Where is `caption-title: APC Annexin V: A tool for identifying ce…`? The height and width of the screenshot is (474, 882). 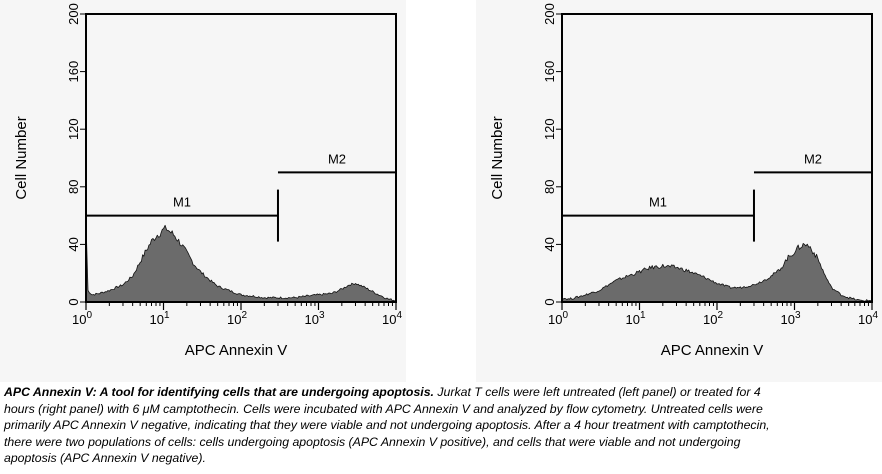
caption-title: APC Annexin V: A tool for identifying ce… is located at coordinates (219, 392).